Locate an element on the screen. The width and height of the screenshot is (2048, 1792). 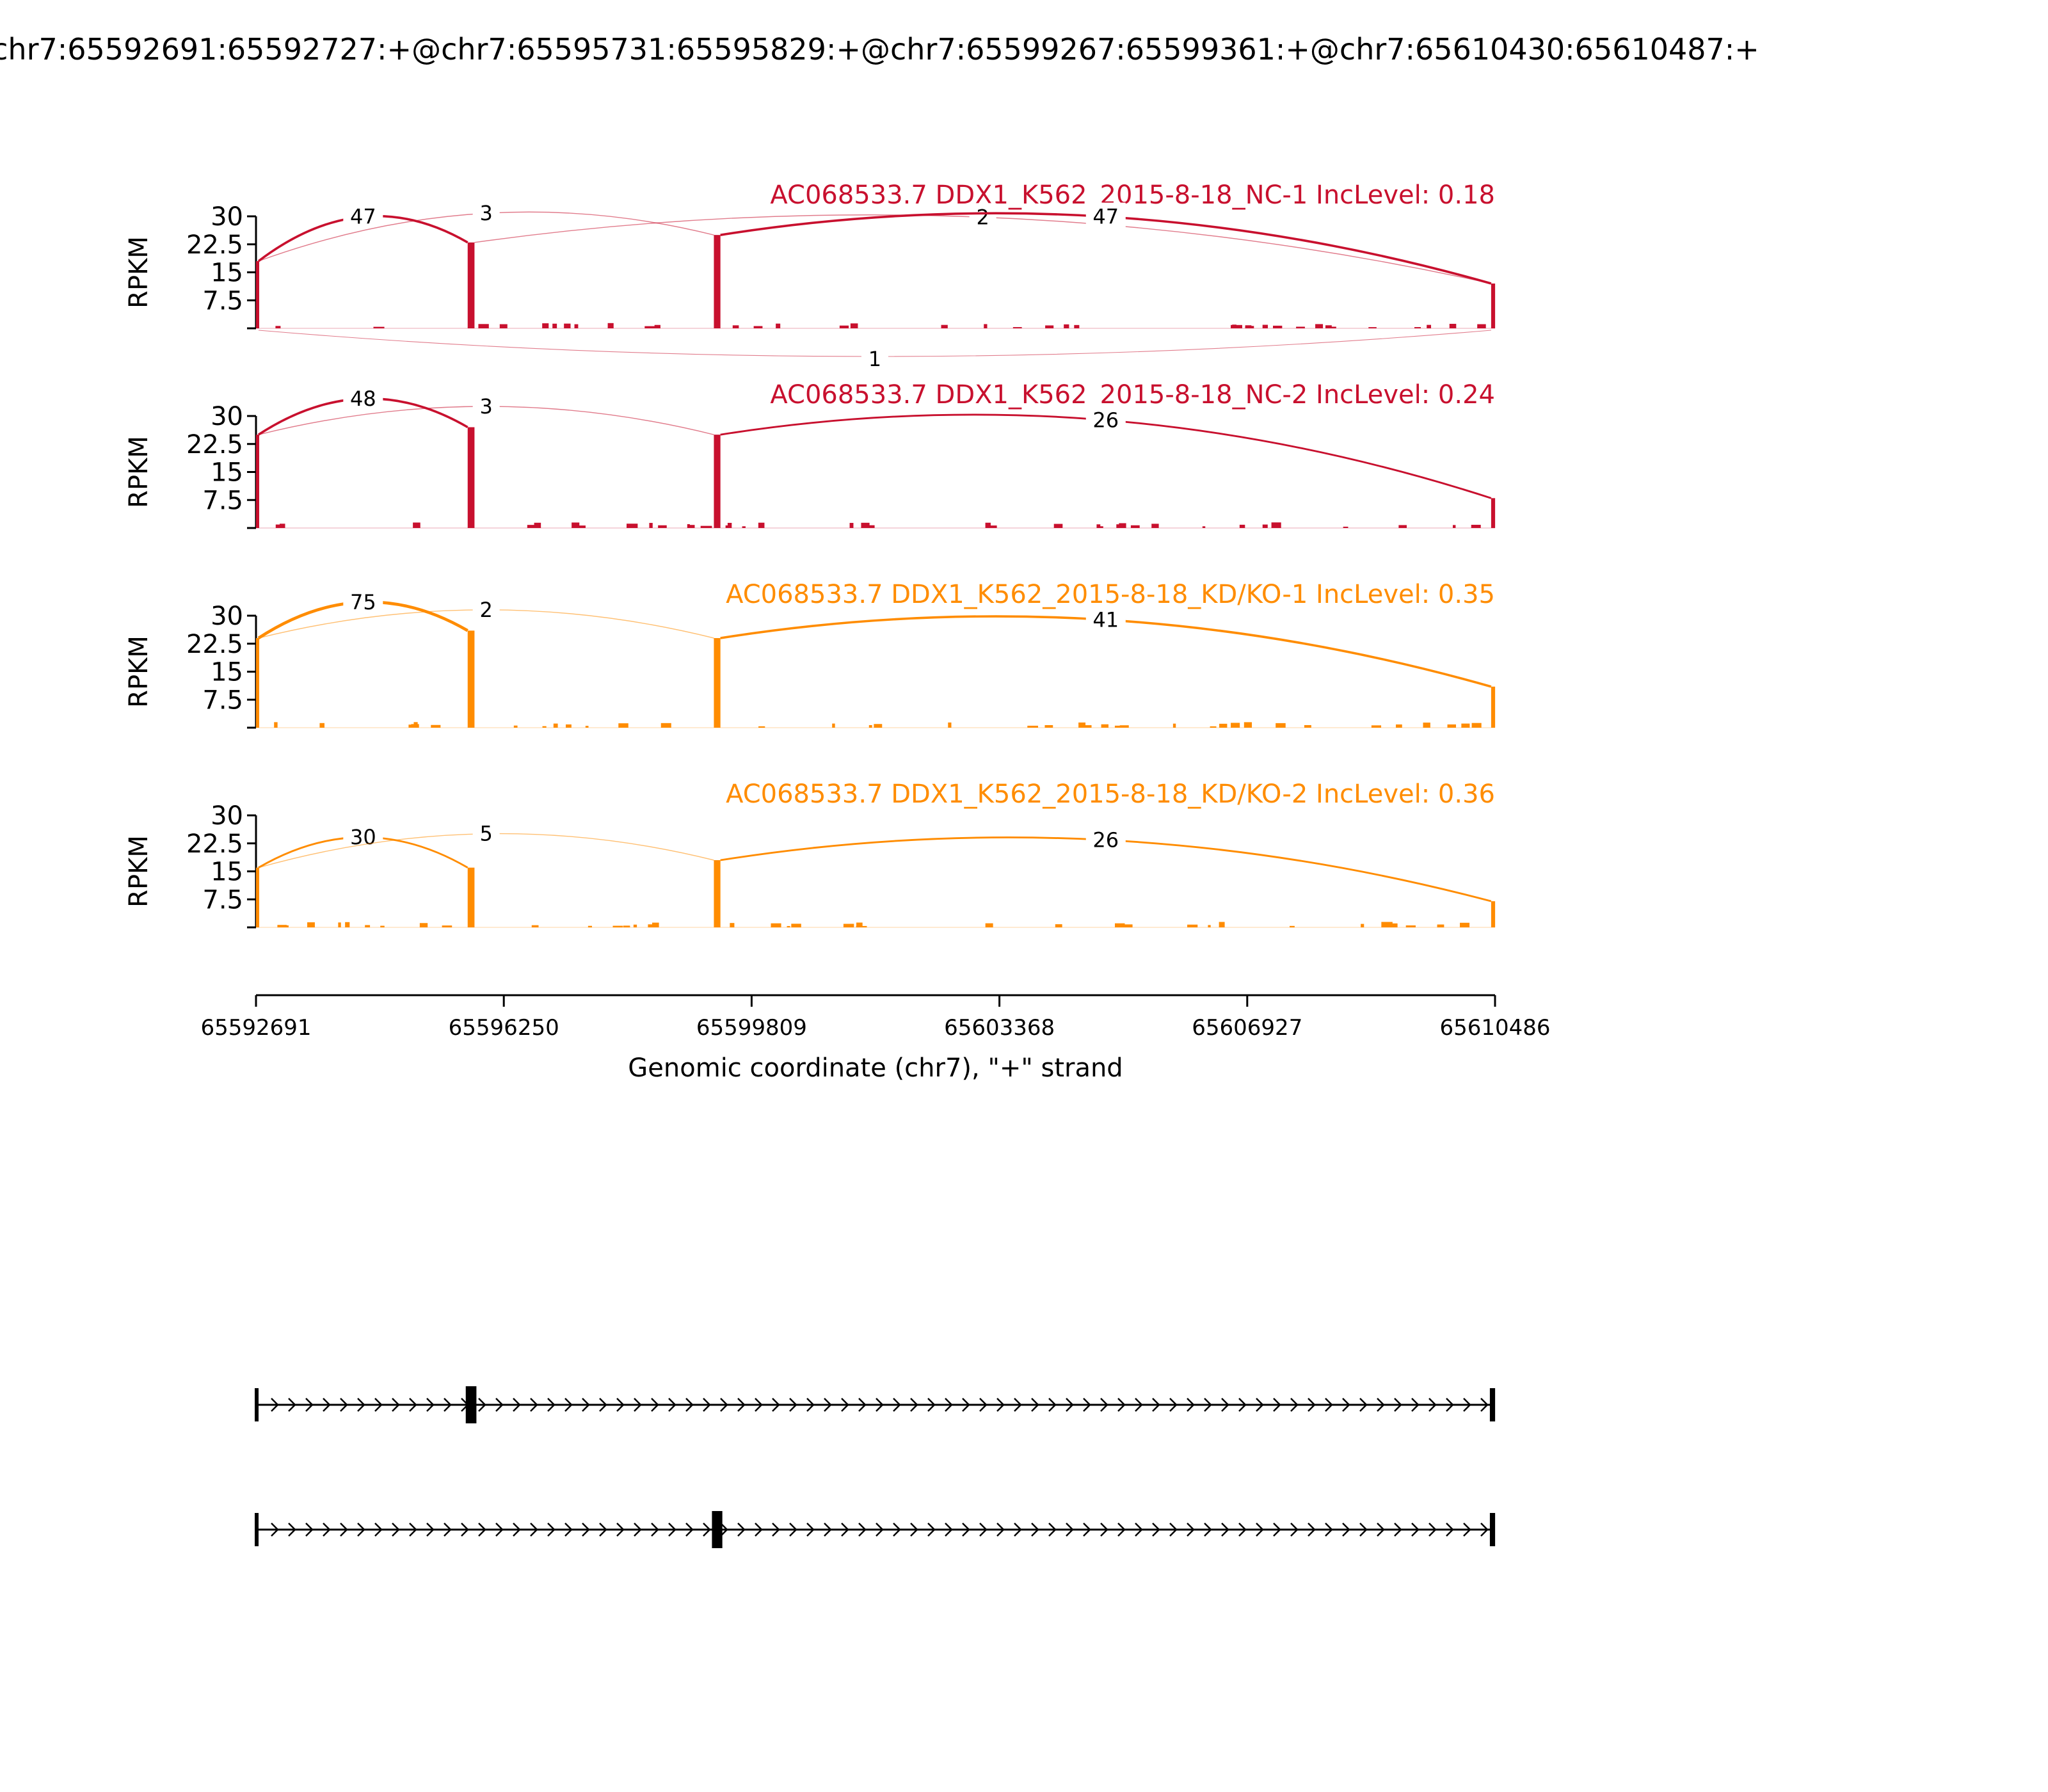
y-tick-label: 15 is located at coordinates (227, 872).